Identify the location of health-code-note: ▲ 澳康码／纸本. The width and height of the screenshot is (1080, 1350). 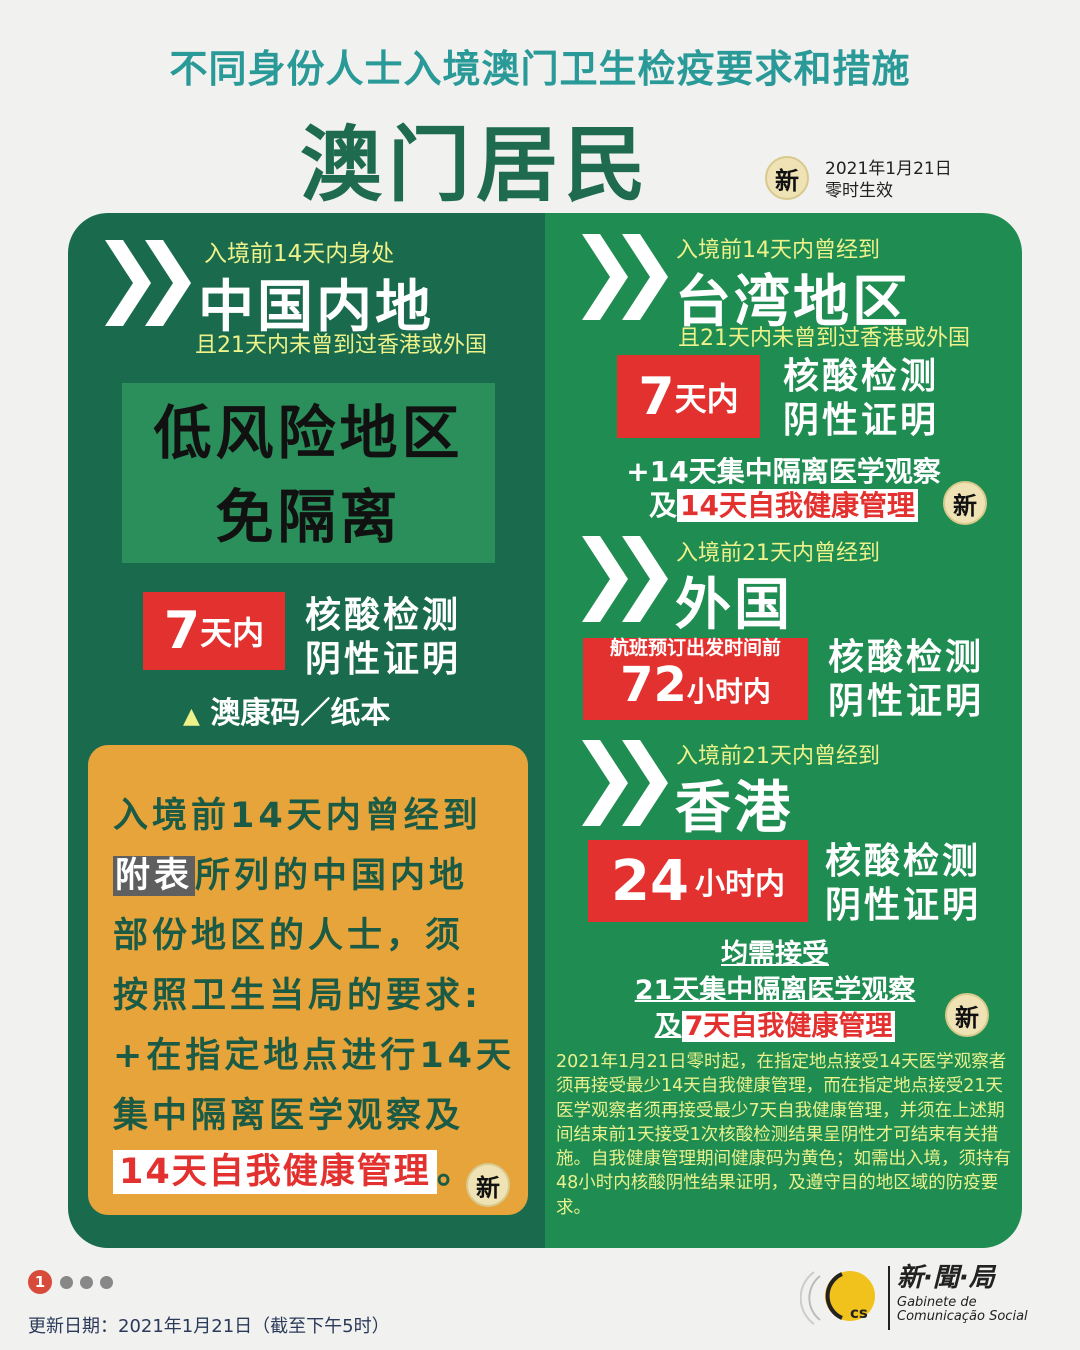
(286, 710).